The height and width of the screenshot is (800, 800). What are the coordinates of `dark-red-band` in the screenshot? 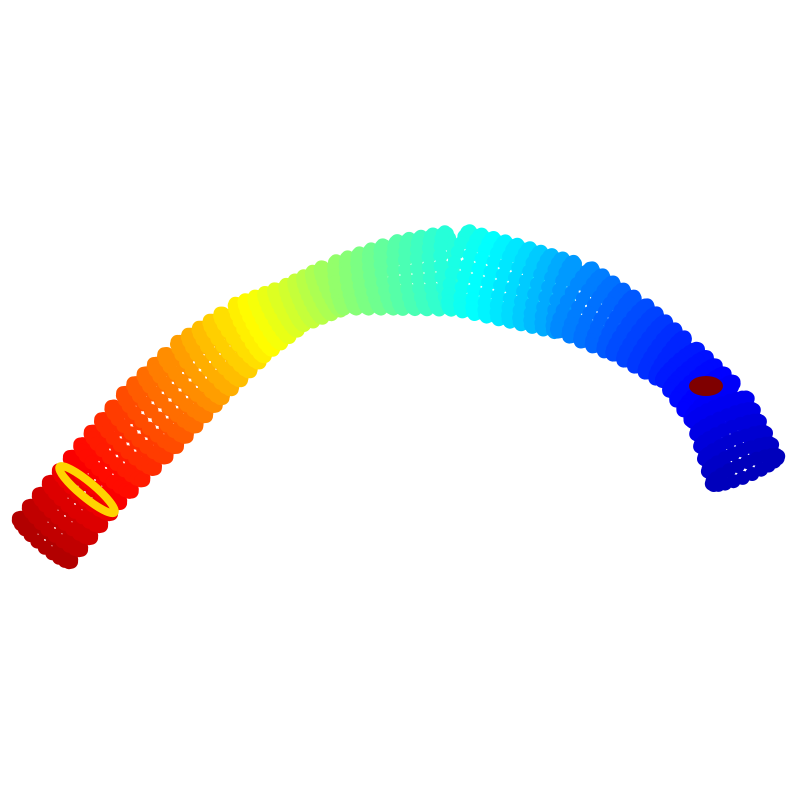 It's located at (706, 386).